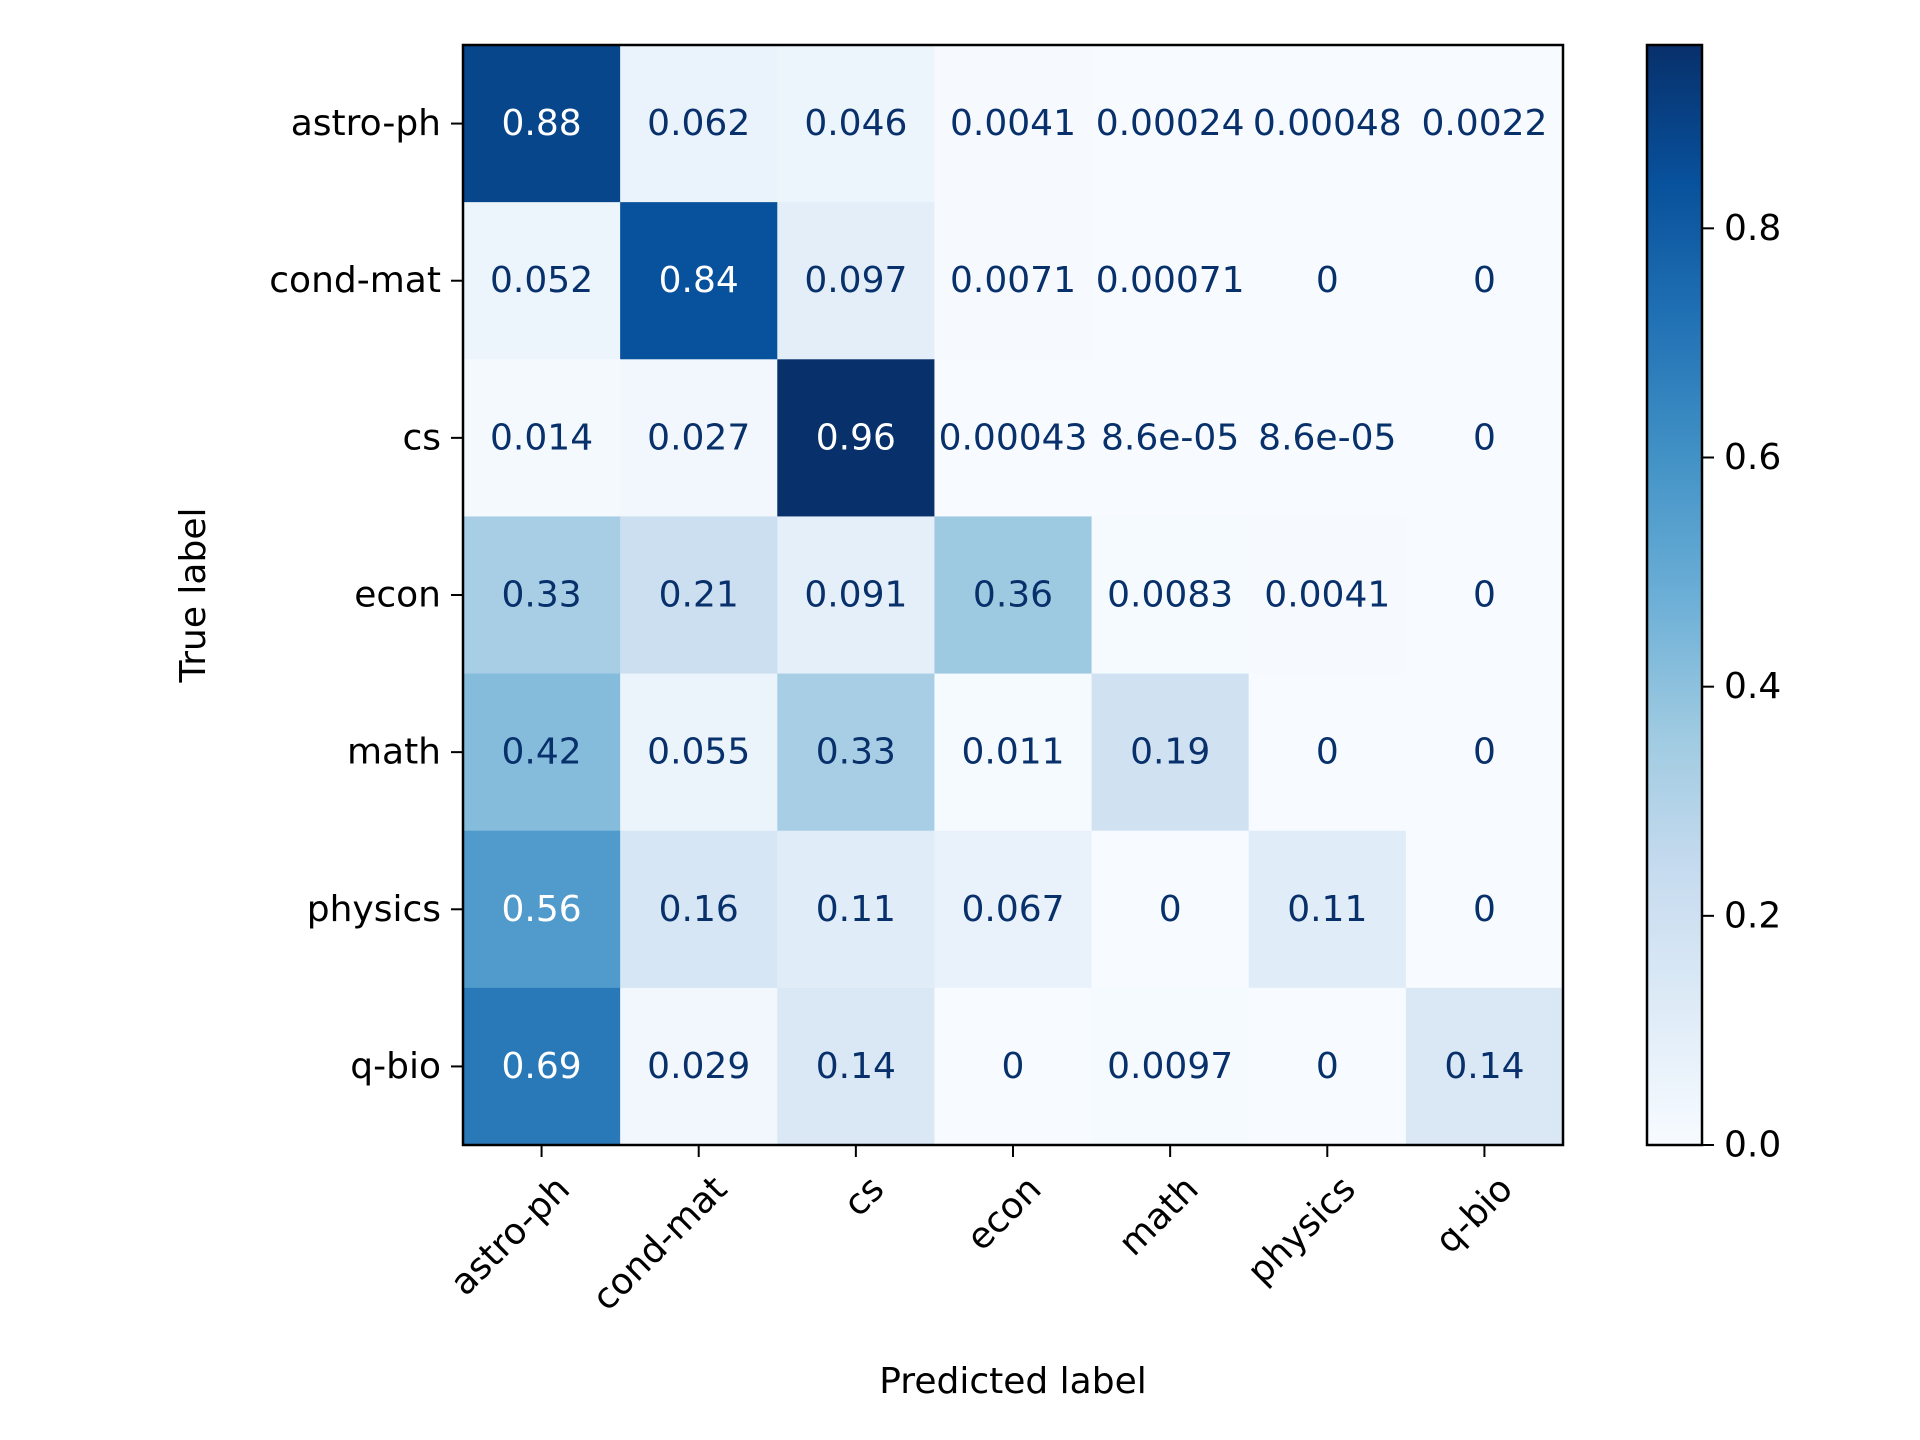  Describe the element at coordinates (856, 909) in the screenshot. I see `cell-value-label: 0.11` at that location.